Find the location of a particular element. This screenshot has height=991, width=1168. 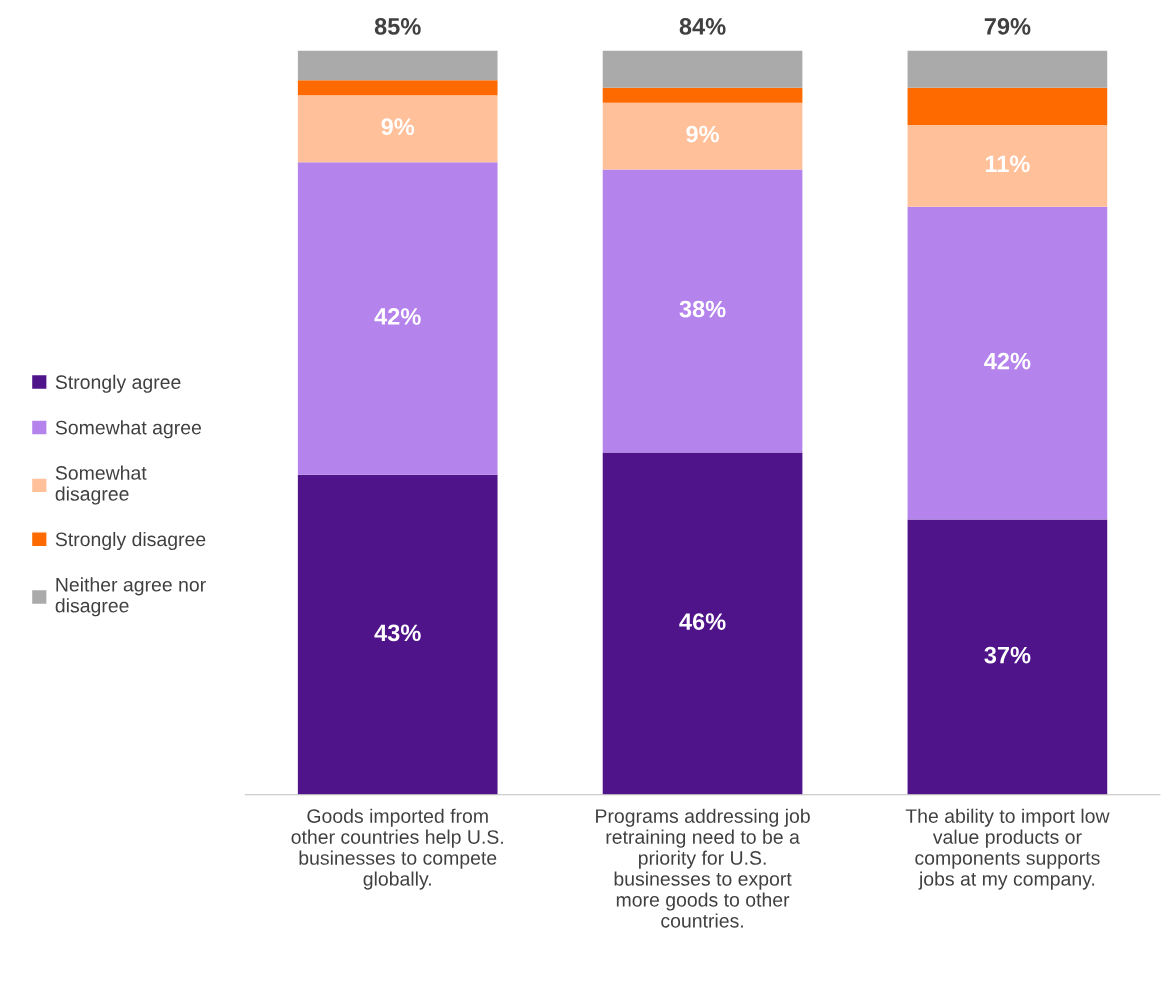

data-label: 46% is located at coordinates (702, 621).